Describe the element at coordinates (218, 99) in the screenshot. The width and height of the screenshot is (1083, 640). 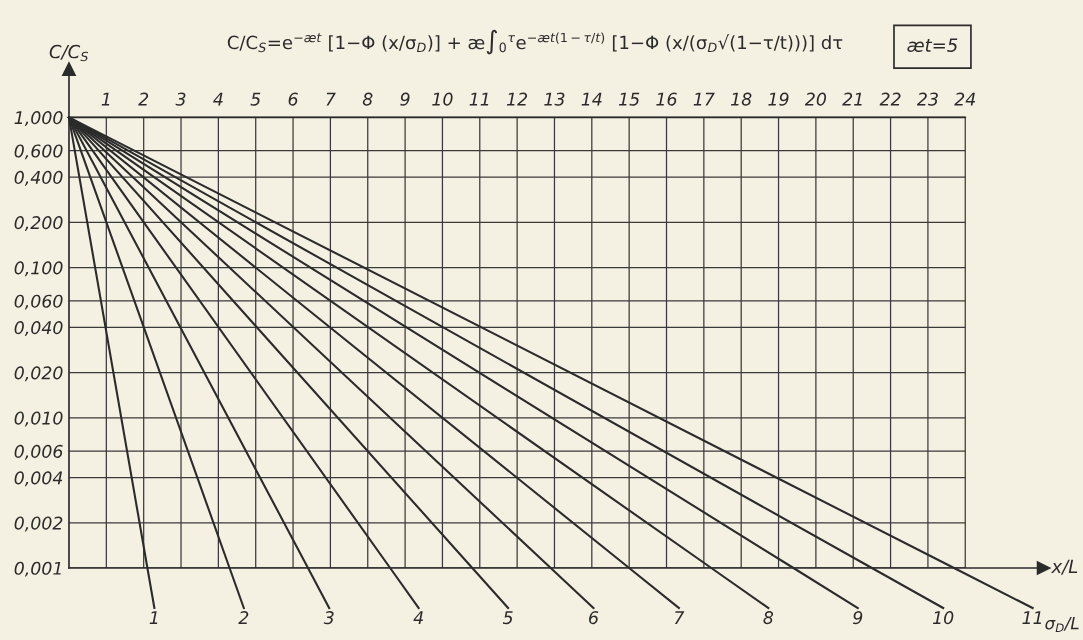
I see `x-tick-label: 4` at that location.